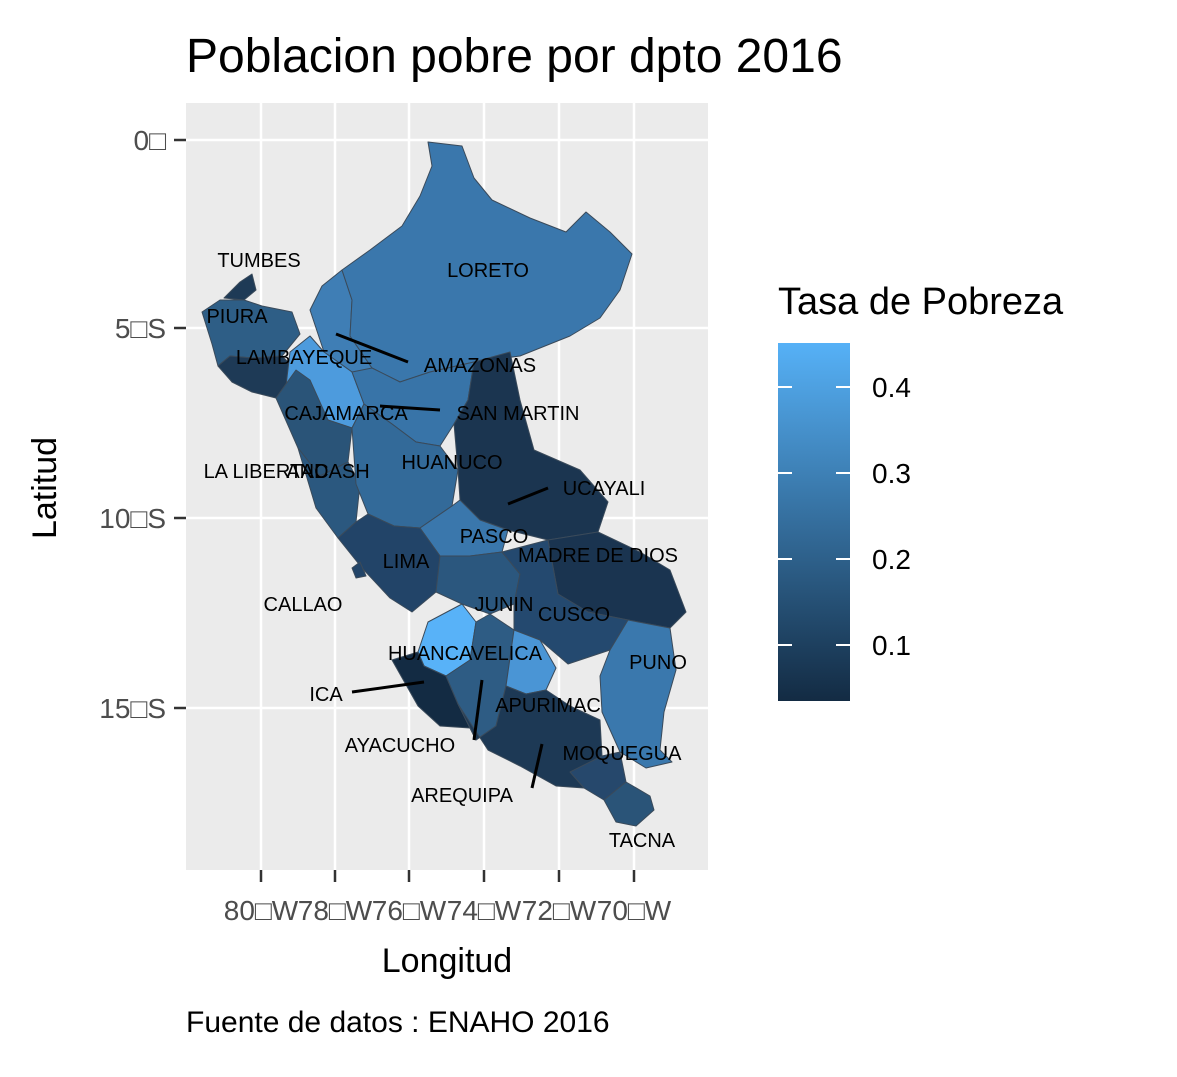 The width and height of the screenshot is (1177, 1077). I want to click on label-loreto: LORETO, so click(488, 271).